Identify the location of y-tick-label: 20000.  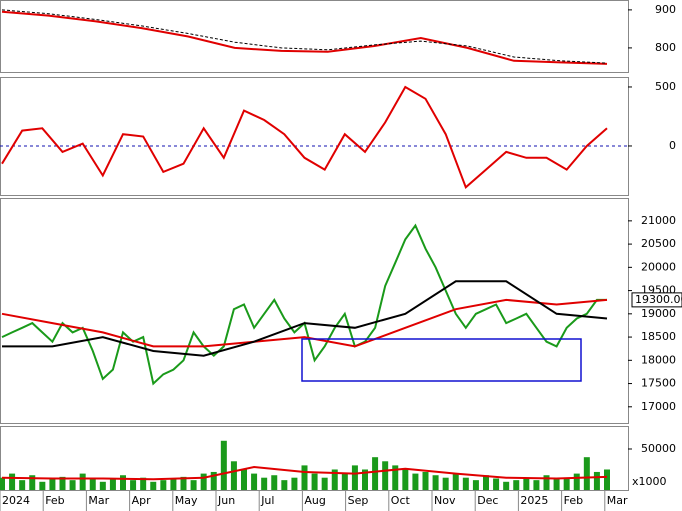
(658, 266).